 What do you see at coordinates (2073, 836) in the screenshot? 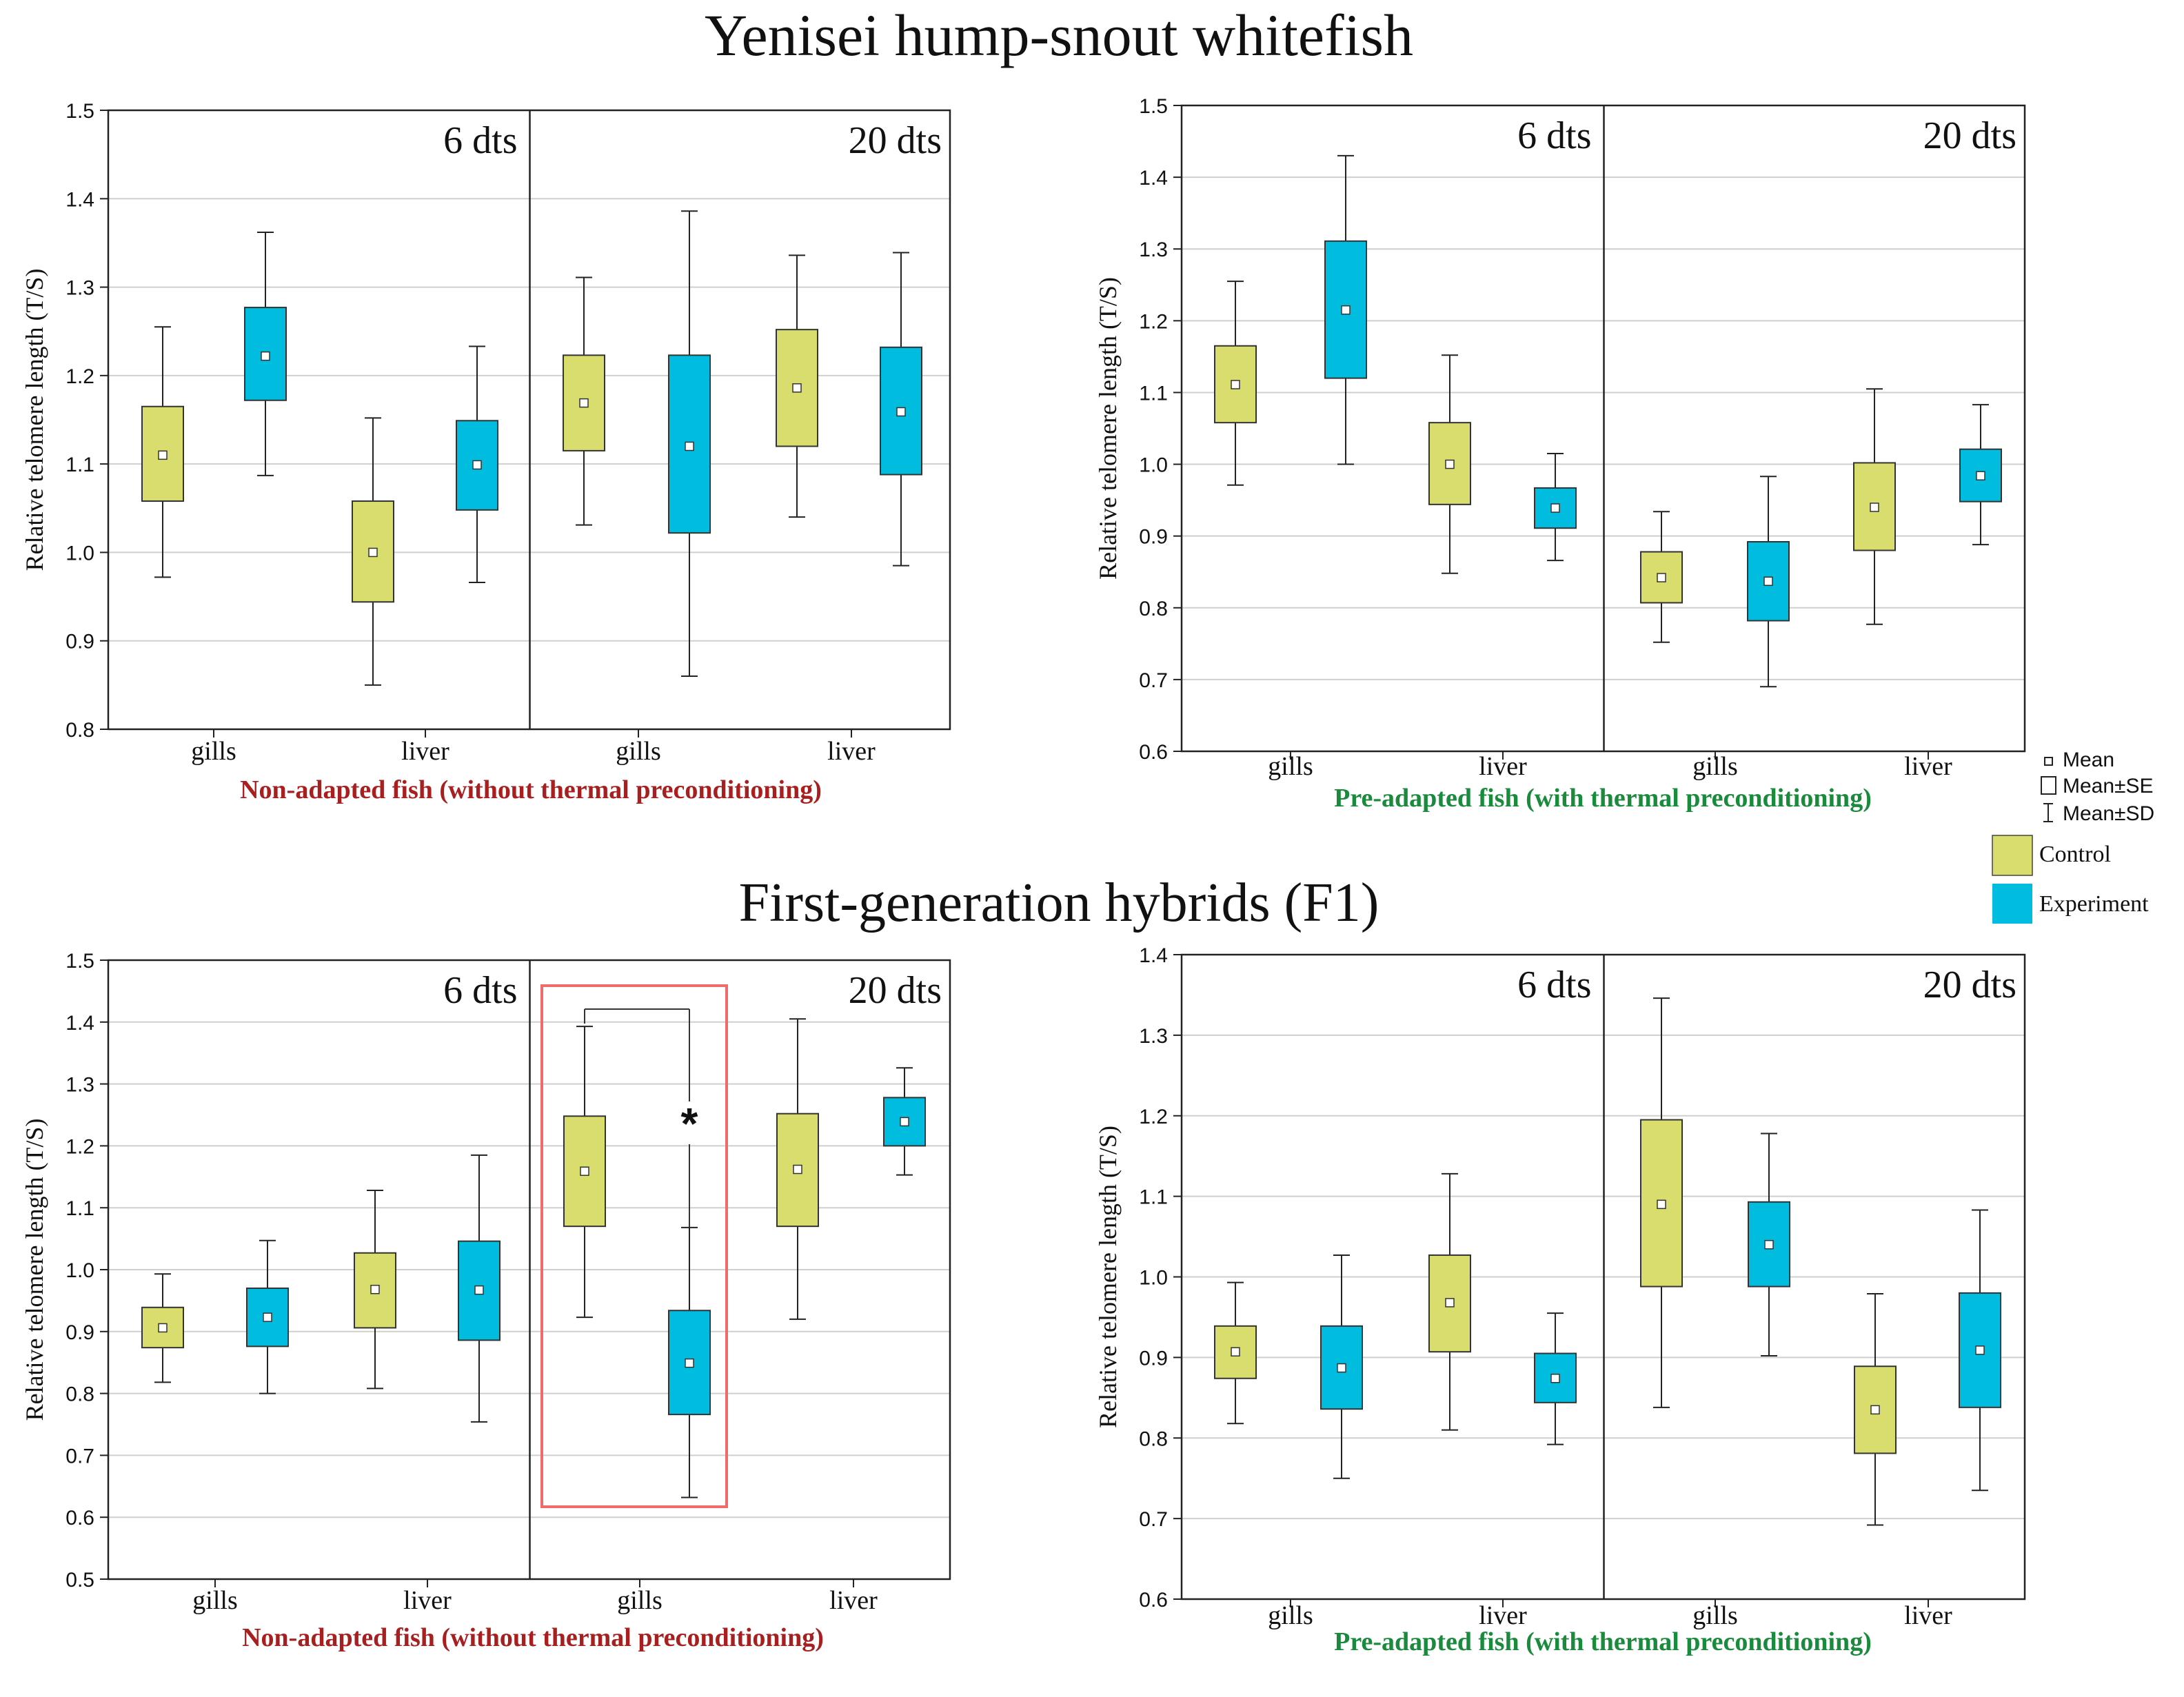
I see `legend: Mean Mean±SE Mean±SD Control Experiment` at bounding box center [2073, 836].